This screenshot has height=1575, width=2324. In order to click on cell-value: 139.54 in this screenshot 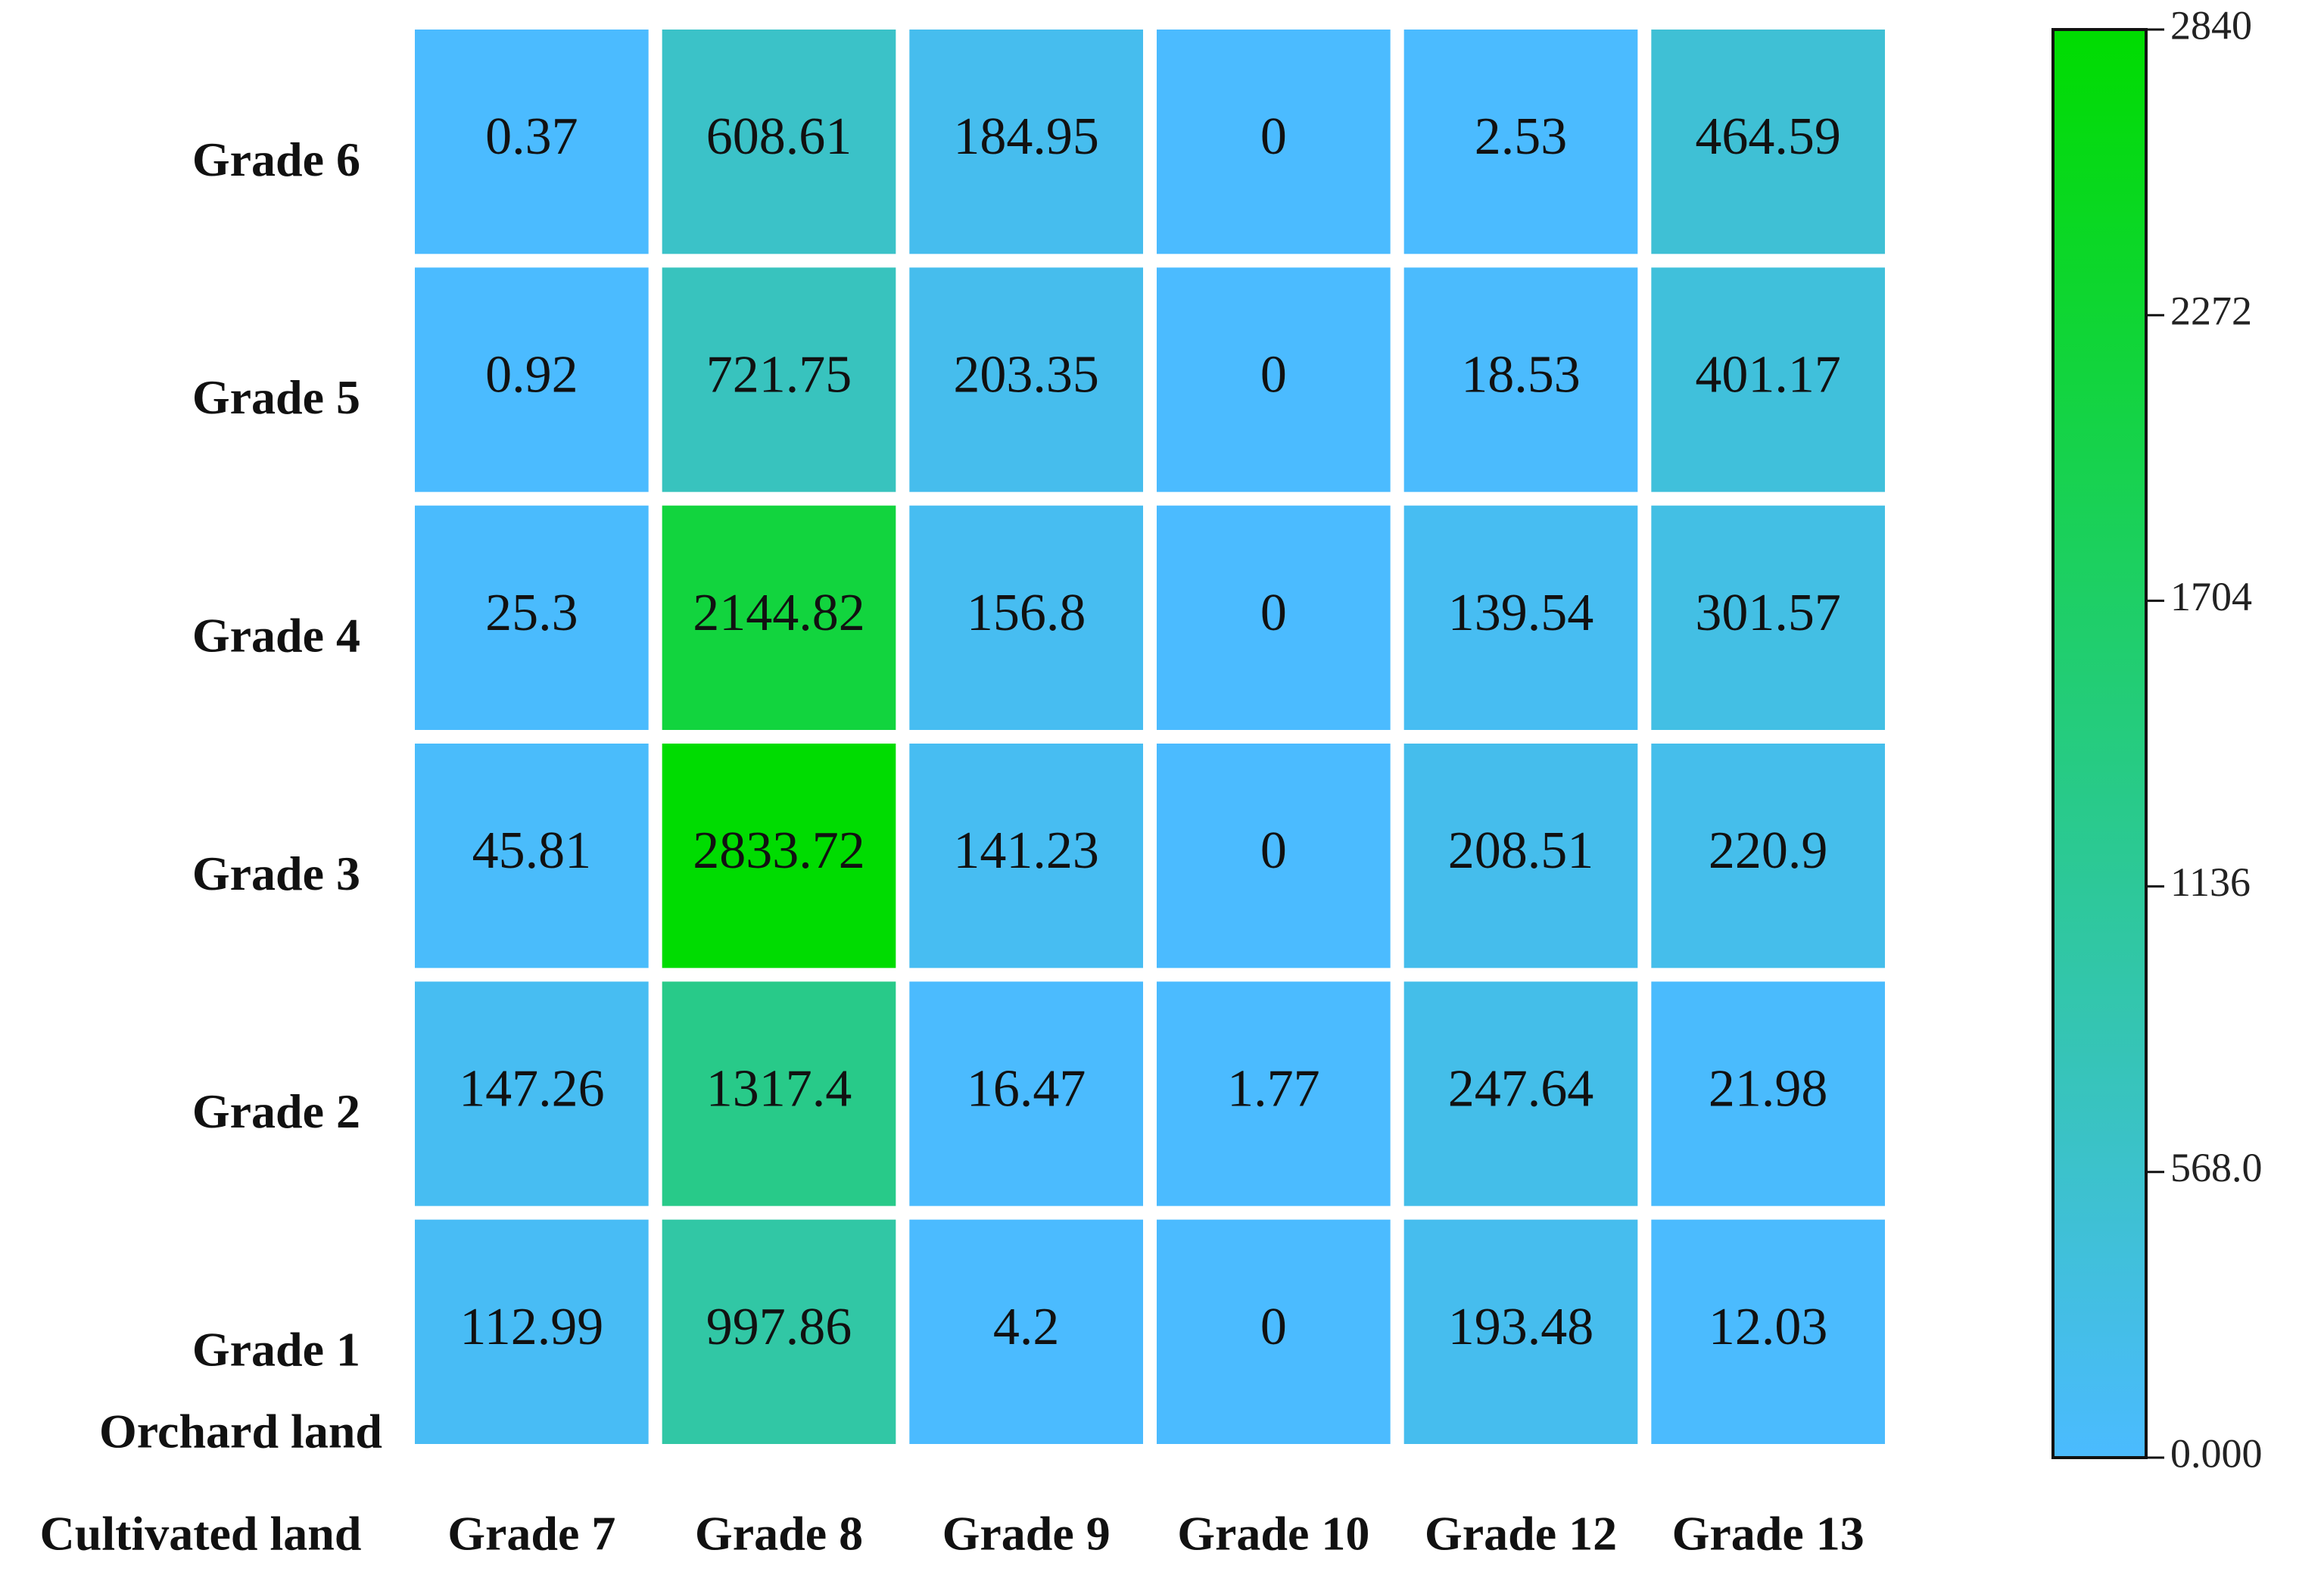, I will do `click(1521, 613)`.